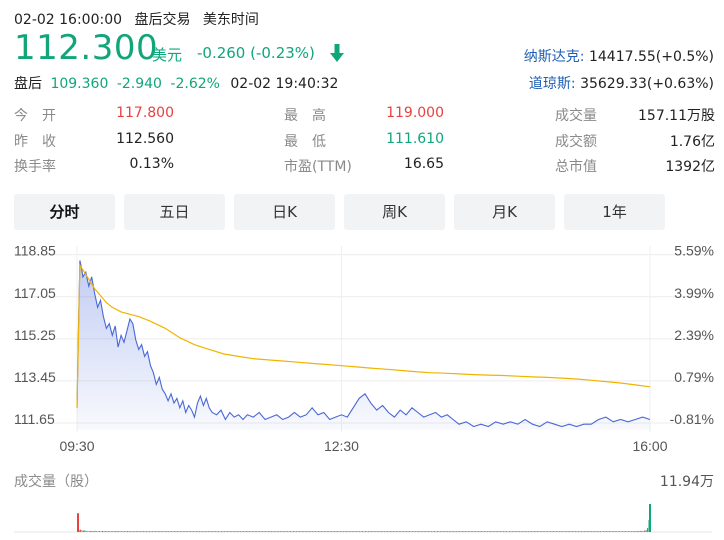 The width and height of the screenshot is (724, 540). What do you see at coordinates (364, 141) in the screenshot?
I see `stat-low: 最 低 111.610` at bounding box center [364, 141].